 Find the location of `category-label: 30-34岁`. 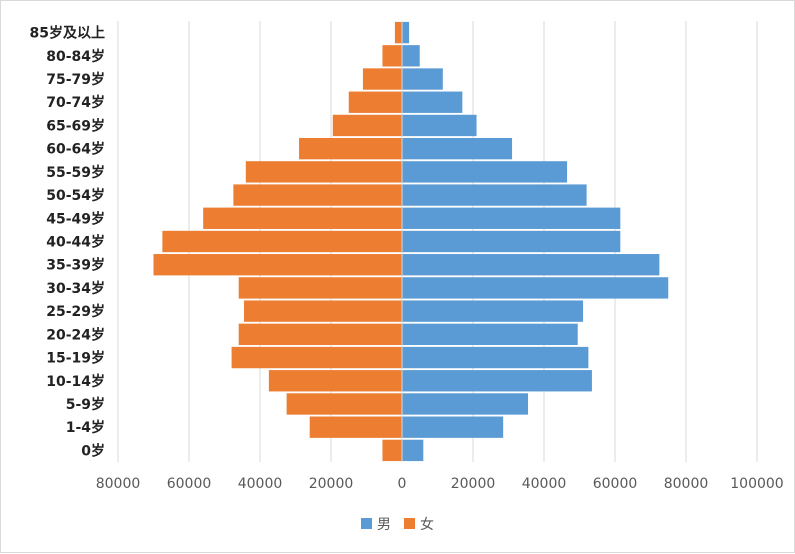

category-label: 30-34岁 is located at coordinates (75, 288).